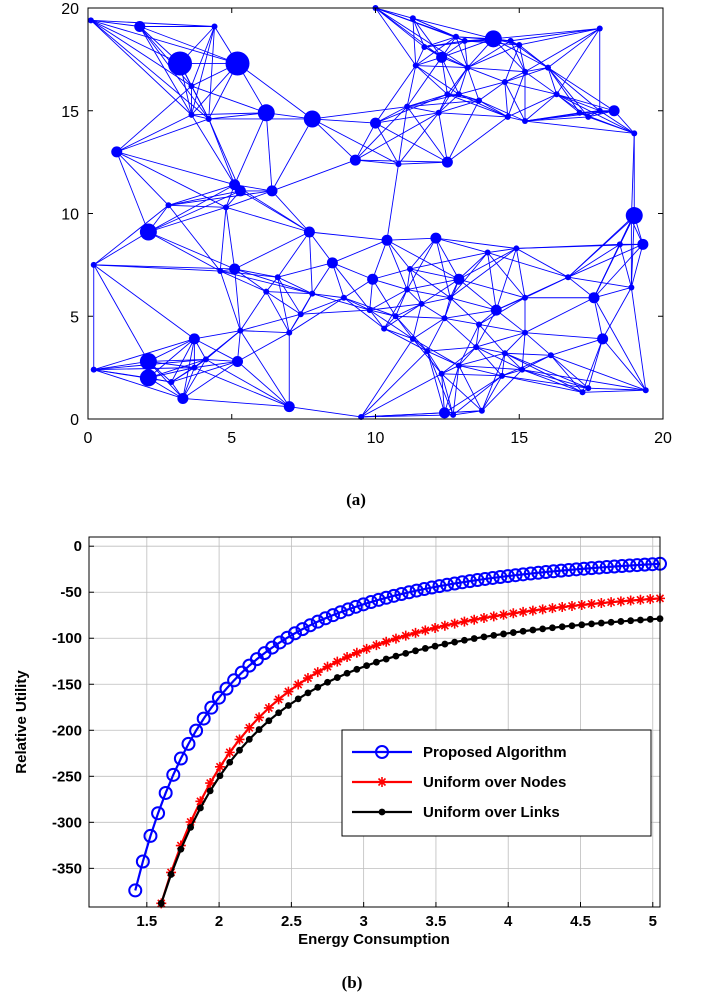 The width and height of the screenshot is (703, 1004). Describe the element at coordinates (67, 730) in the screenshot. I see `y-tick-label: -200` at that location.